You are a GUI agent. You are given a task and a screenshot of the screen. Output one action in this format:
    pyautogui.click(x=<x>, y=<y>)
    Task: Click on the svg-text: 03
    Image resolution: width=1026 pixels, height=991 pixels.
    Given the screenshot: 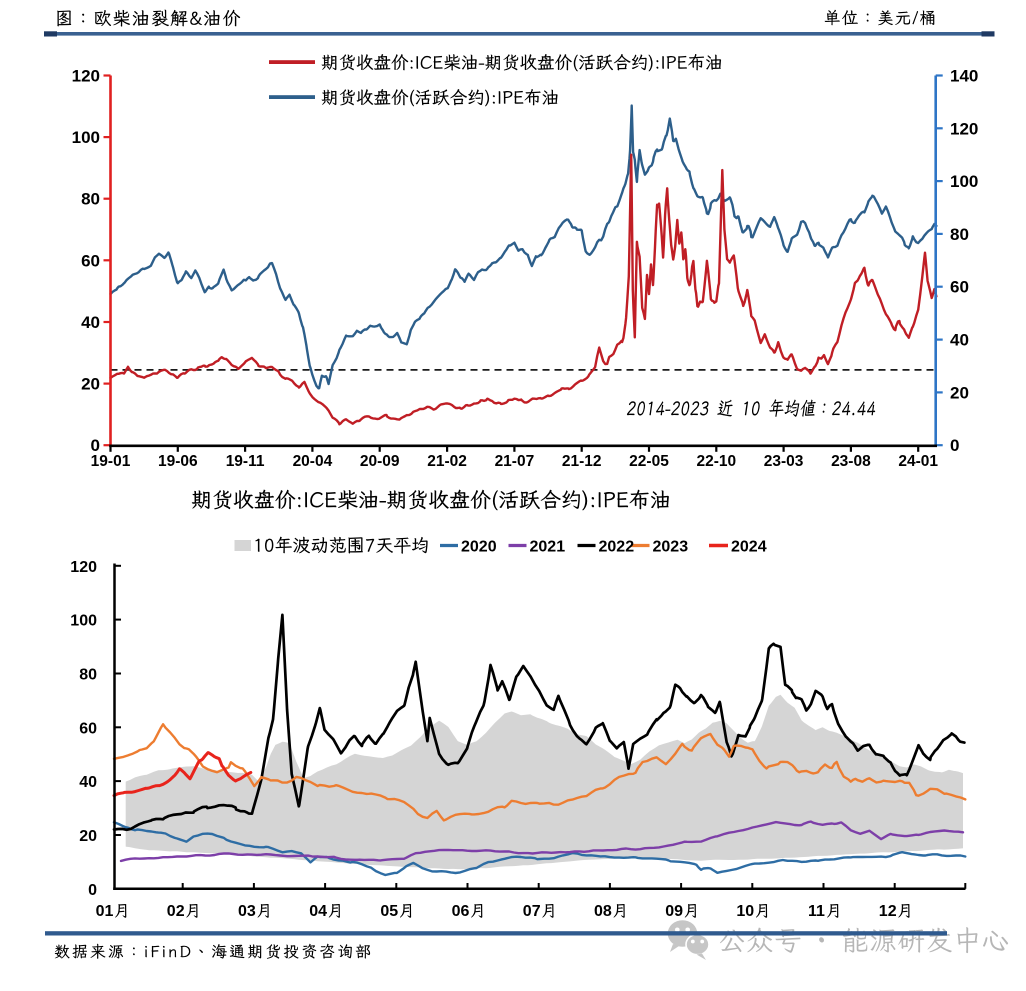 What is the action you would take?
    pyautogui.click(x=247, y=911)
    